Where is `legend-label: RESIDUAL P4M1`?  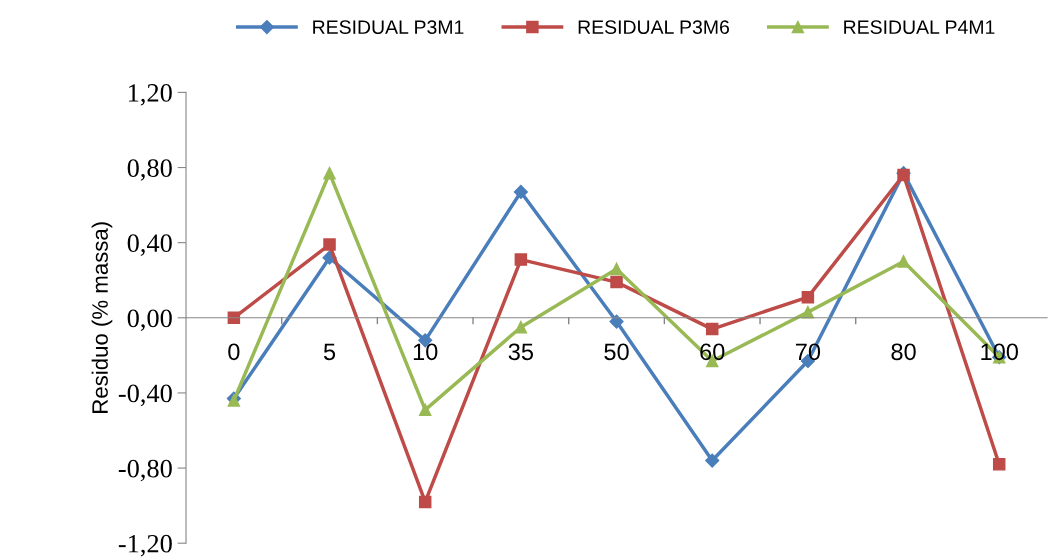
legend-label: RESIDUAL P4M1 is located at coordinates (919, 27).